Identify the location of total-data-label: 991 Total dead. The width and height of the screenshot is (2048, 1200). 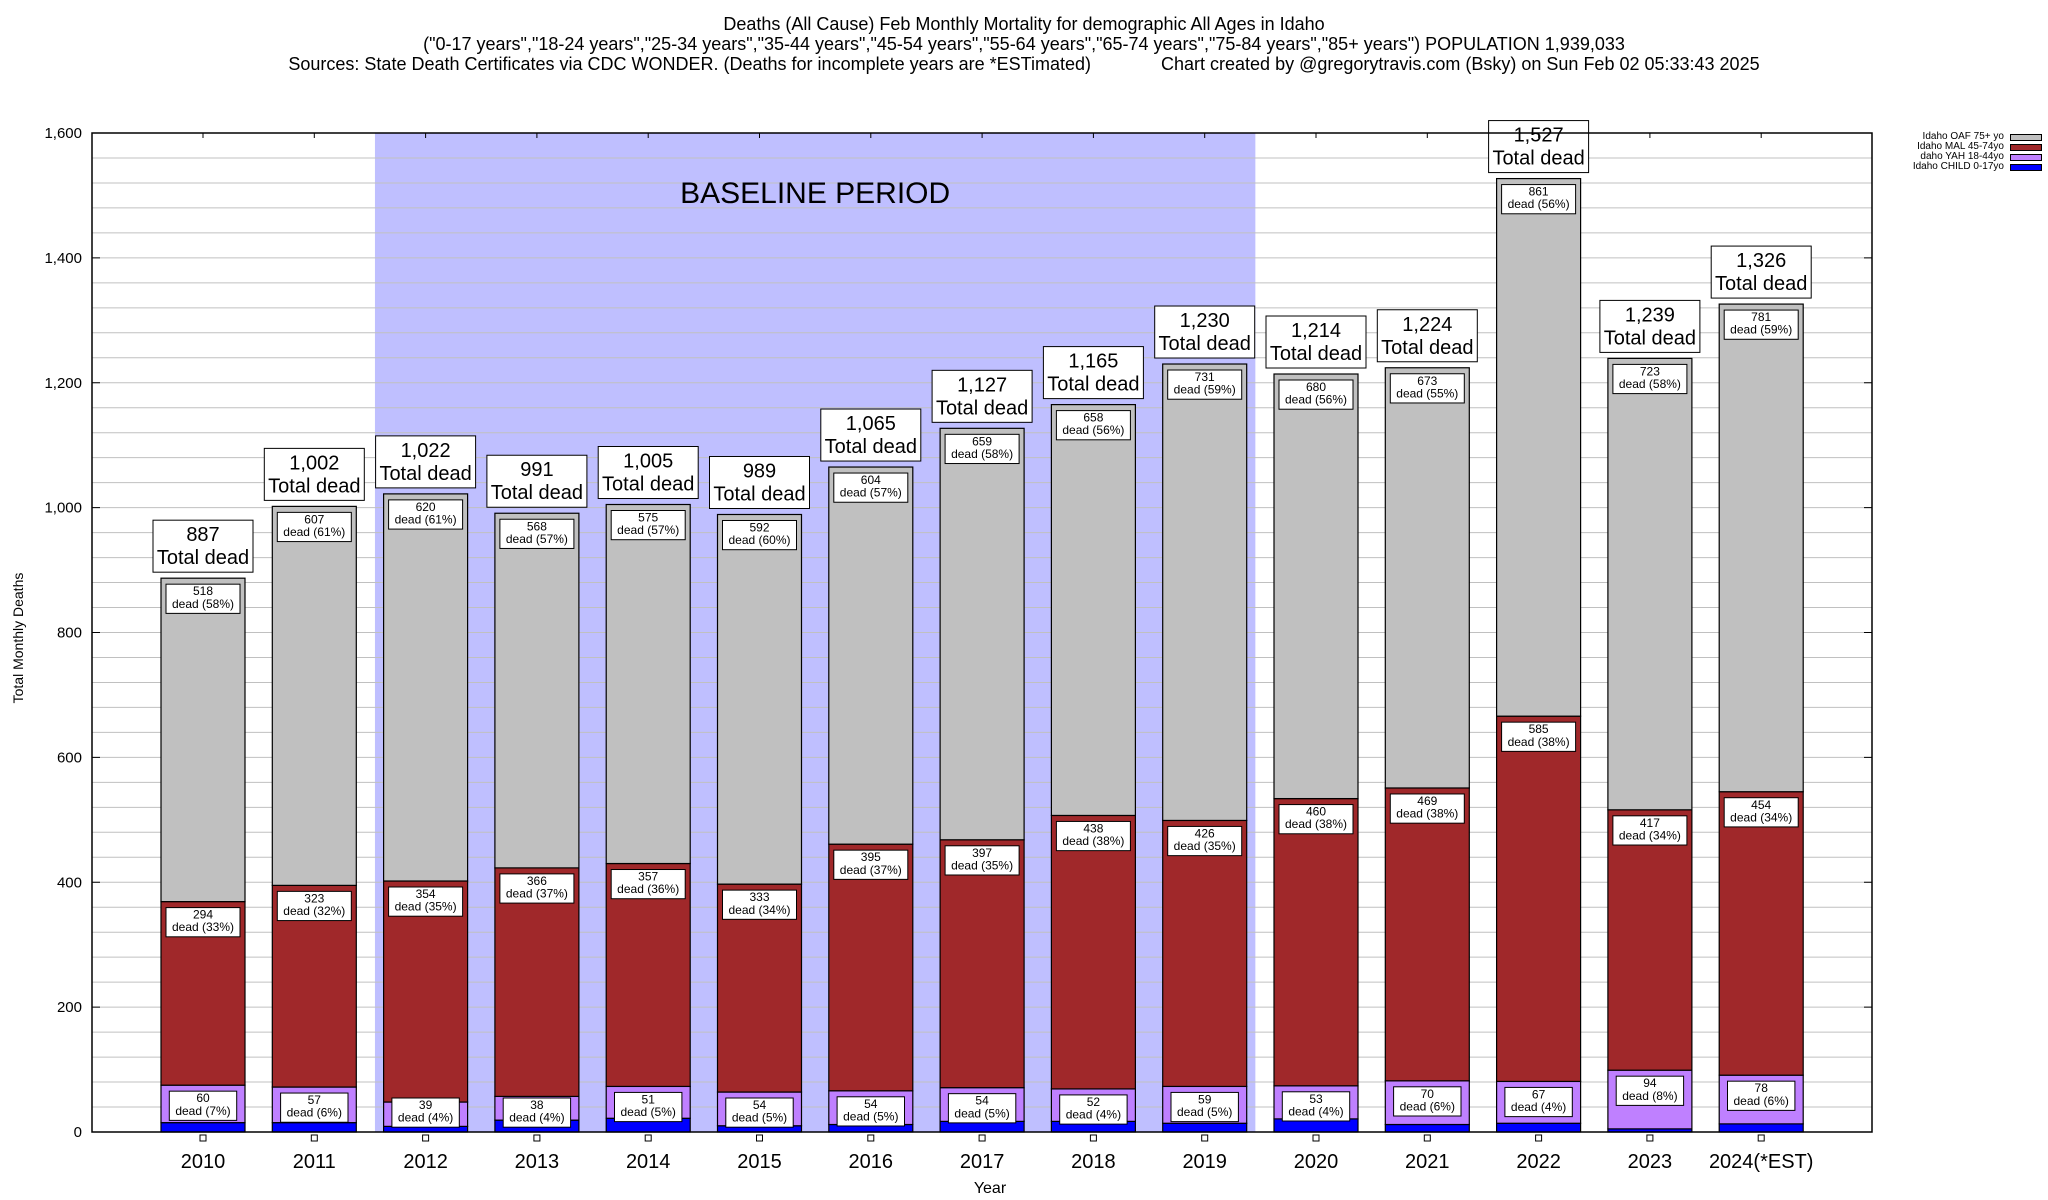
(537, 481).